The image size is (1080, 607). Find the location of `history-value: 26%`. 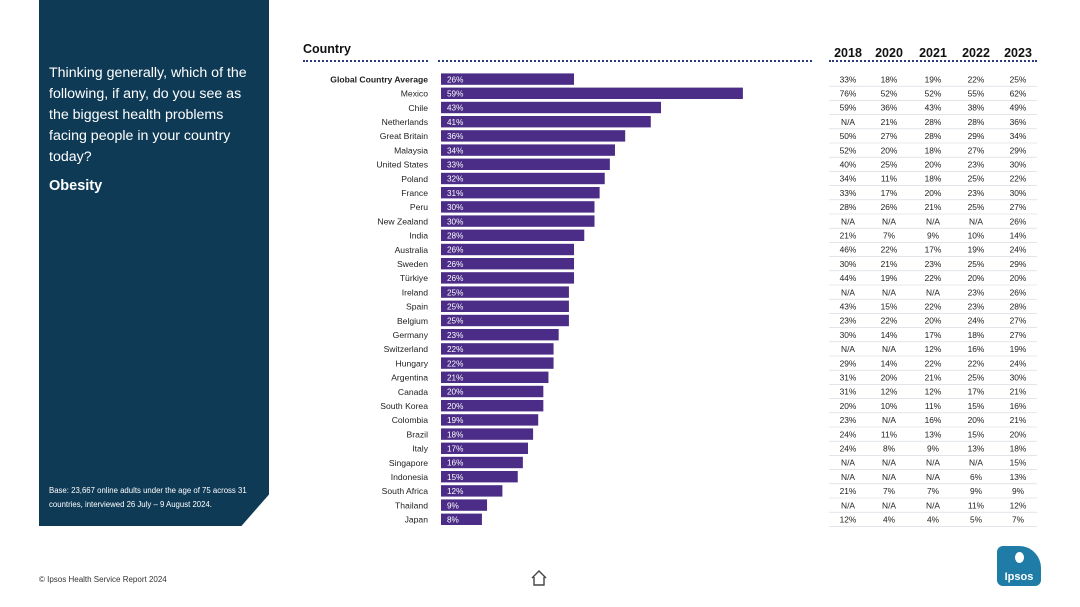

history-value: 26% is located at coordinates (889, 207).